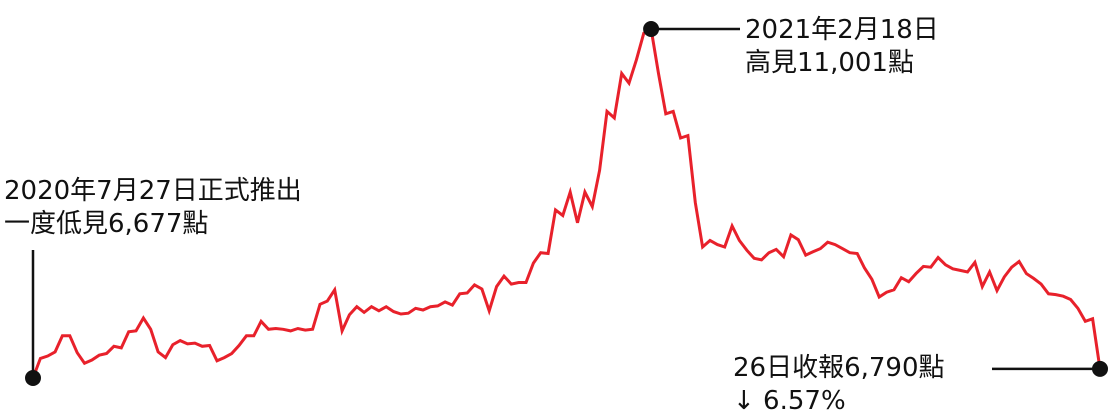  What do you see at coordinates (106, 224) in the screenshot?
I see `start-annotation-value: 一度低見6,677點` at bounding box center [106, 224].